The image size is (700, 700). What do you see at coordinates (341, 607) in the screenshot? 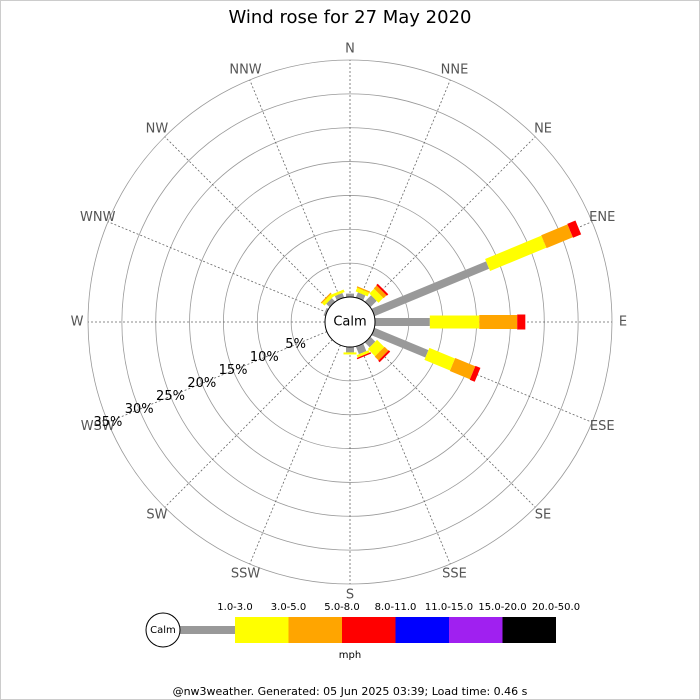
I see `legend-label: 5.0-8.0` at bounding box center [341, 607].